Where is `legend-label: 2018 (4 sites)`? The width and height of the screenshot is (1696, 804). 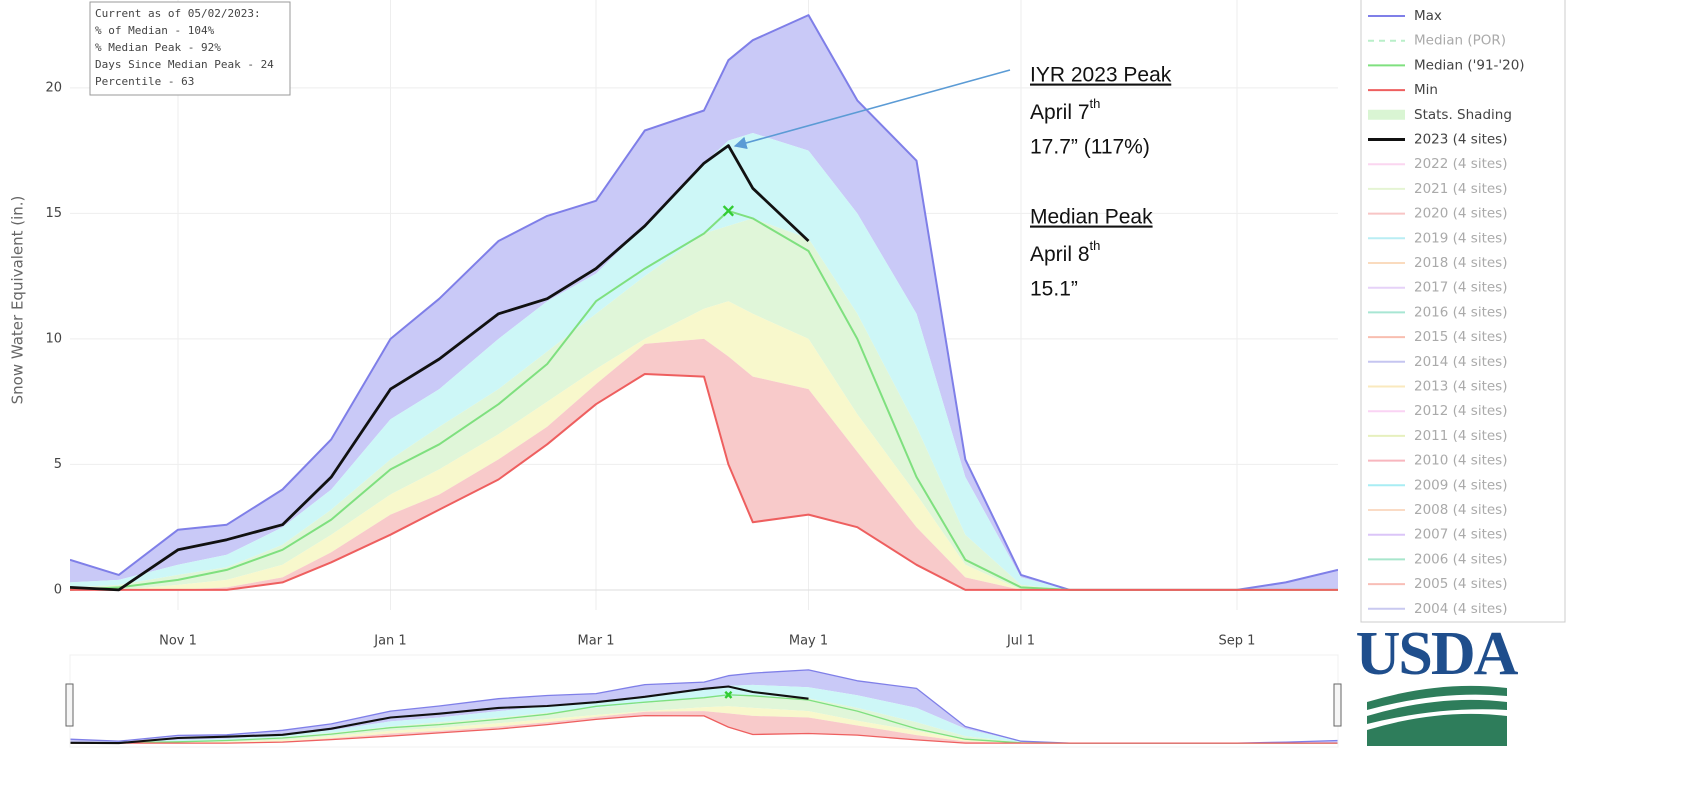 legend-label: 2018 (4 sites) is located at coordinates (1460, 263).